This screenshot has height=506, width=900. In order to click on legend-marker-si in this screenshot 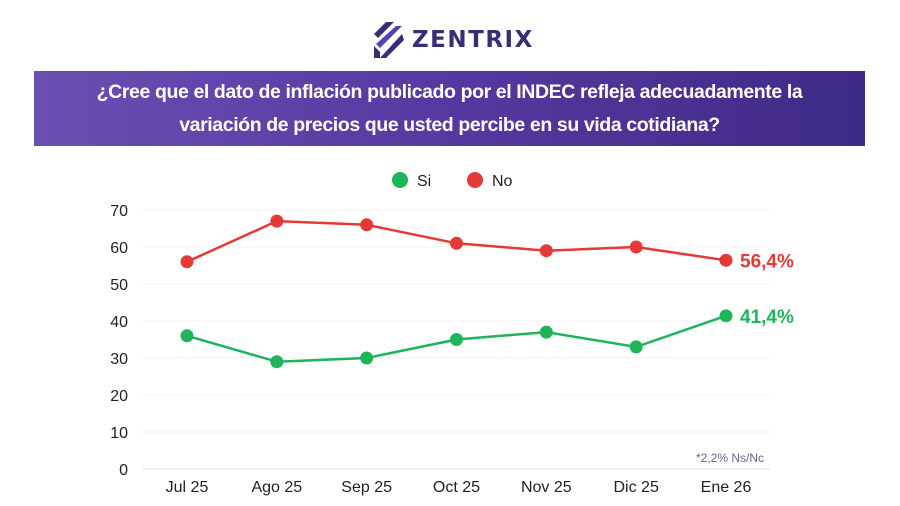, I will do `click(400, 180)`.